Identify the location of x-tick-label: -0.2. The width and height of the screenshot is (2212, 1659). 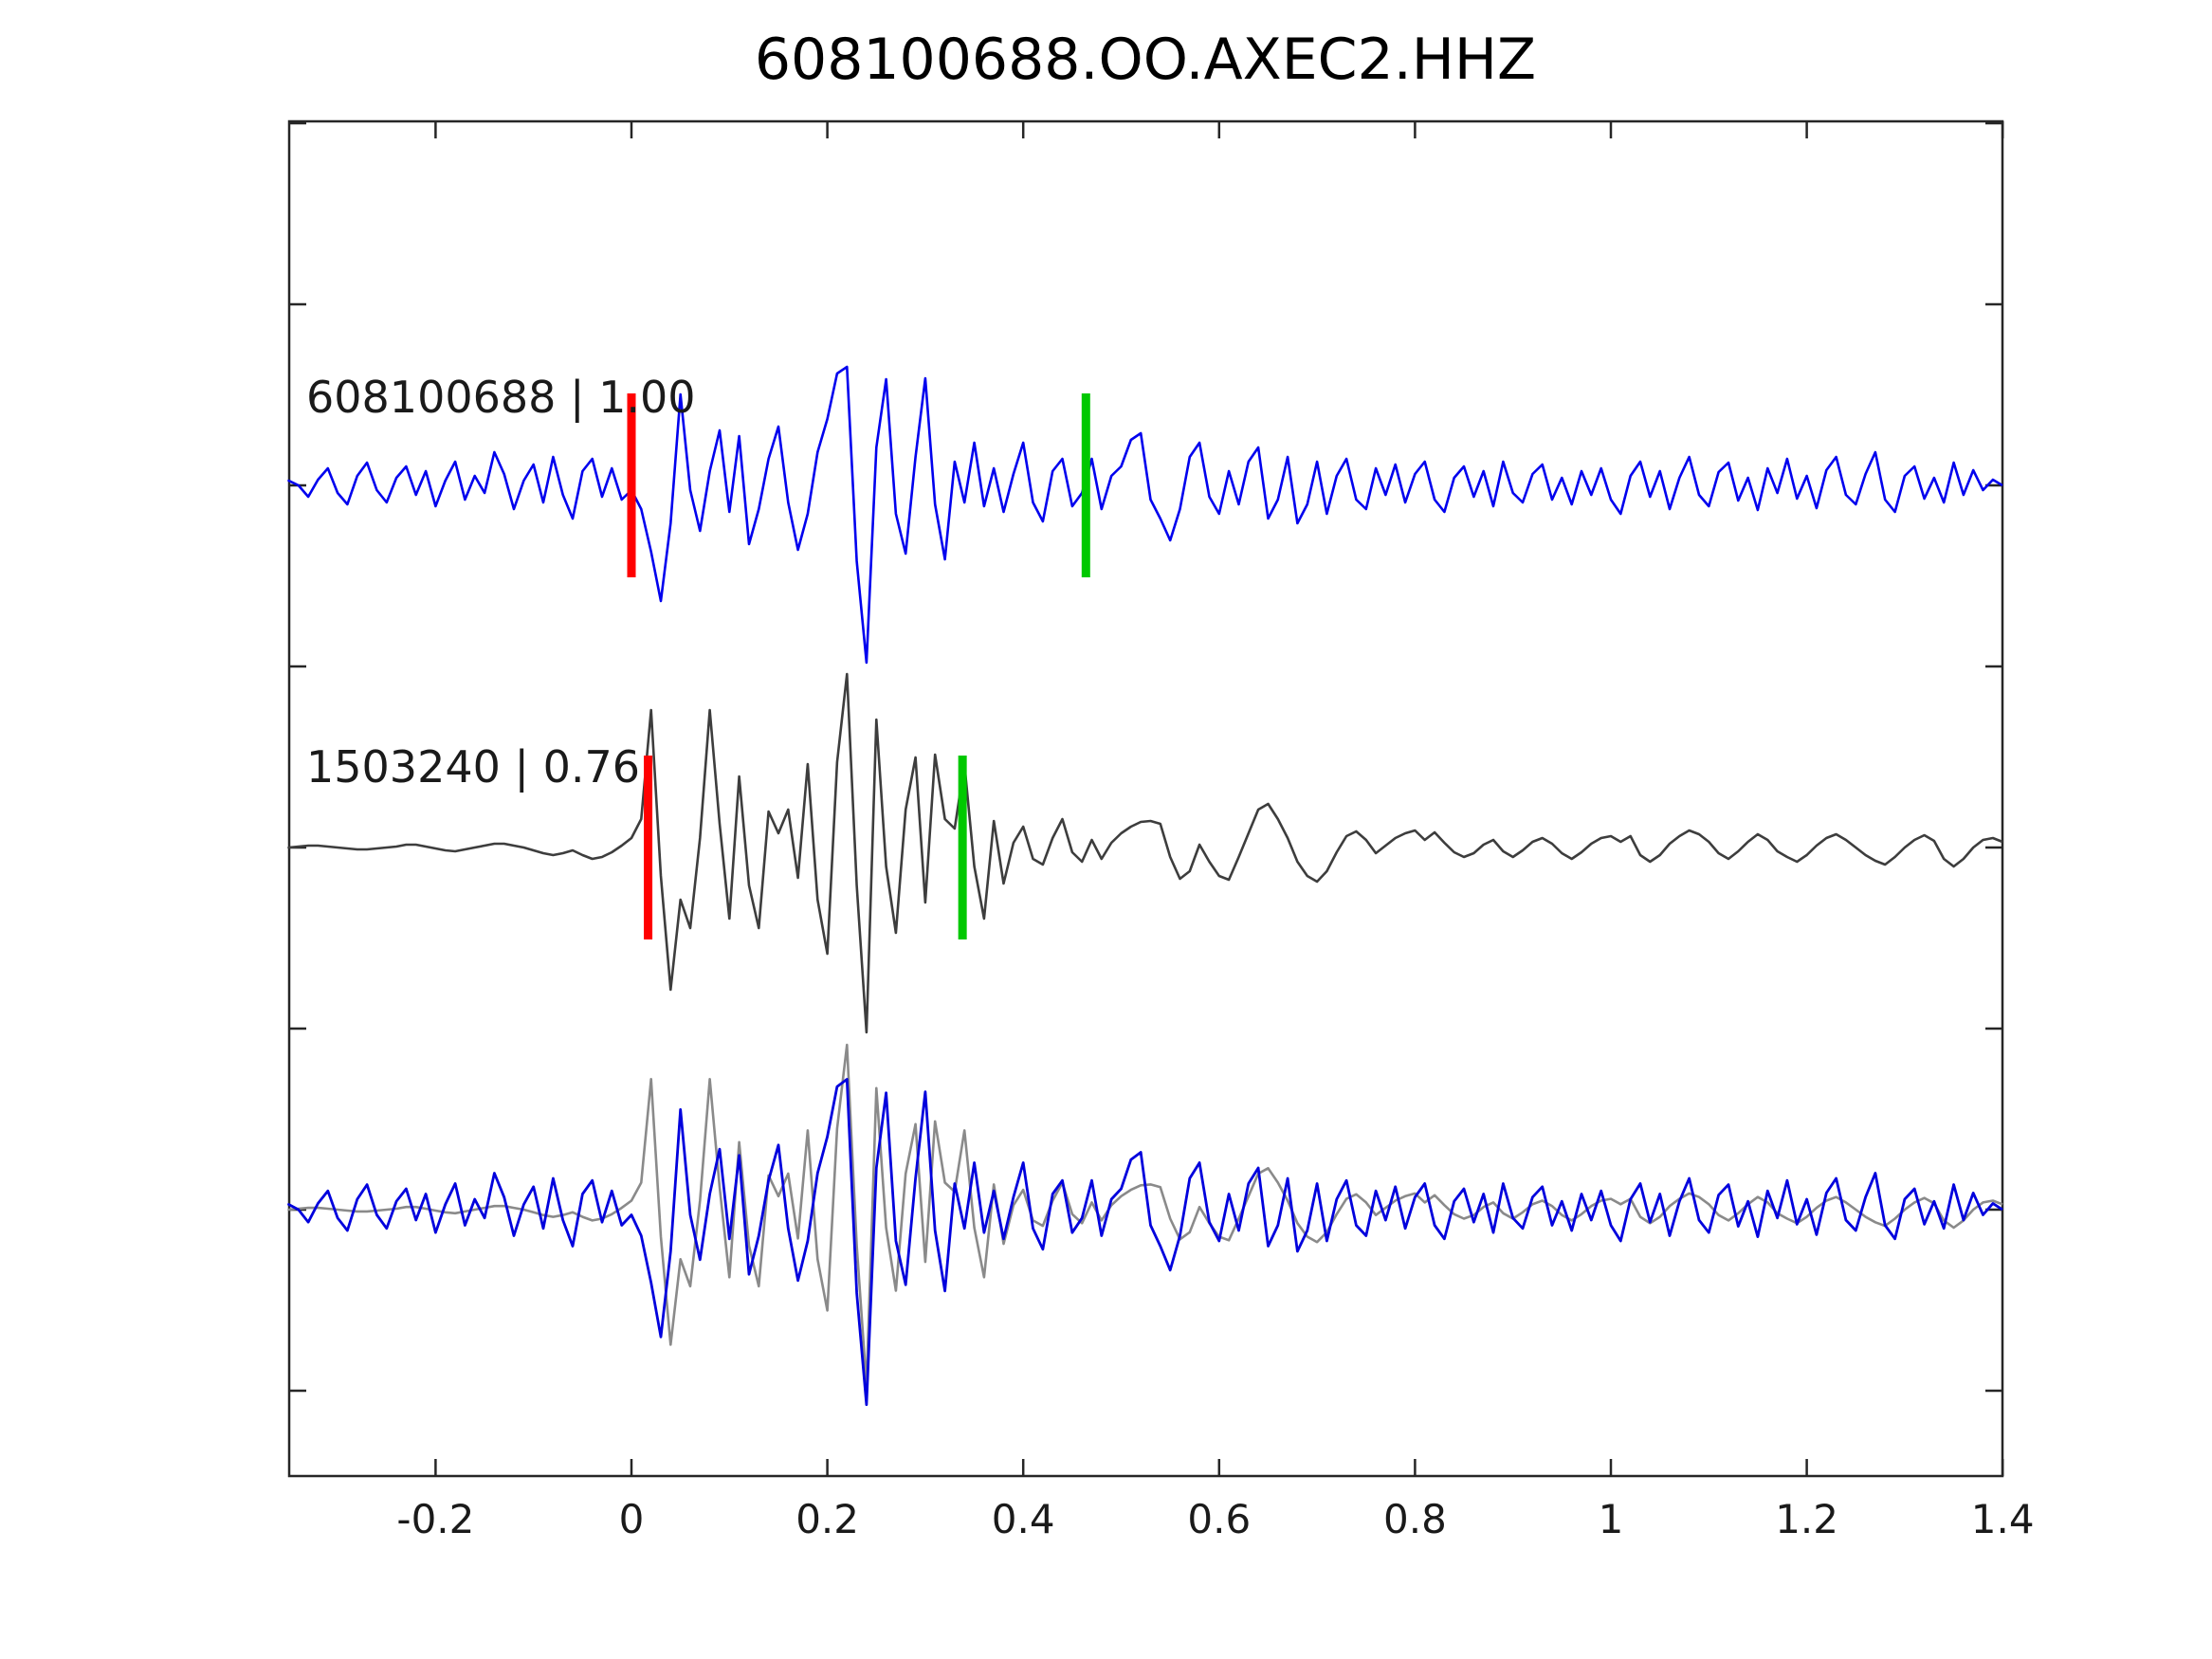
(435, 1519).